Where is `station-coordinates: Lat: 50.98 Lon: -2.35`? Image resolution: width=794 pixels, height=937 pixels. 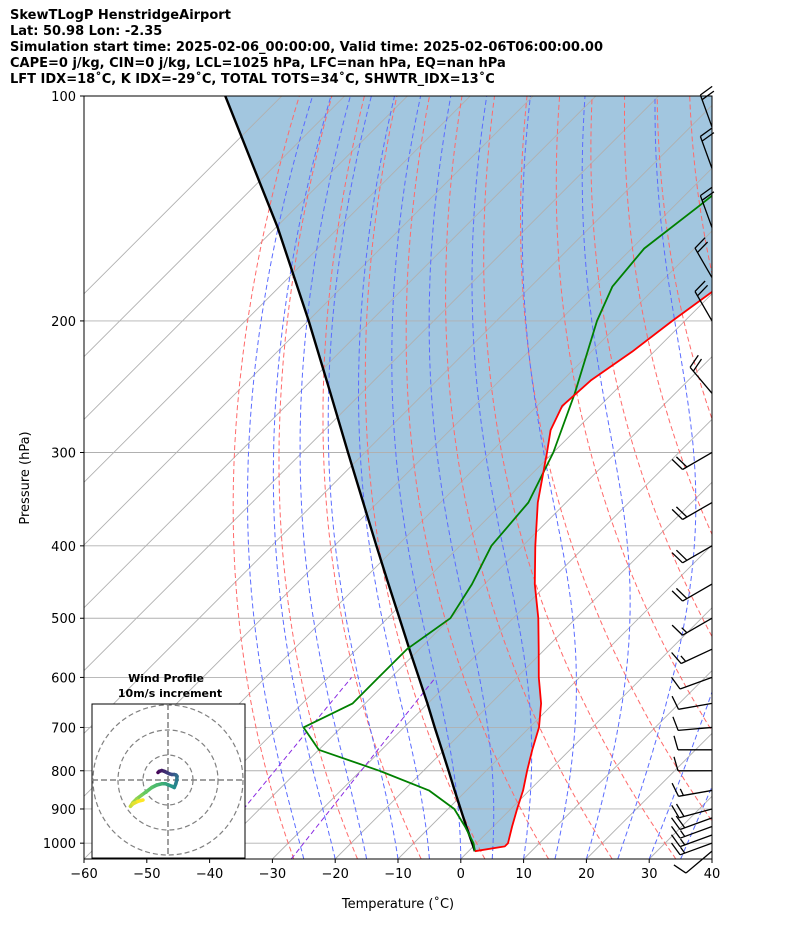 station-coordinates: Lat: 50.98 Lon: -2.35 is located at coordinates (86, 31).